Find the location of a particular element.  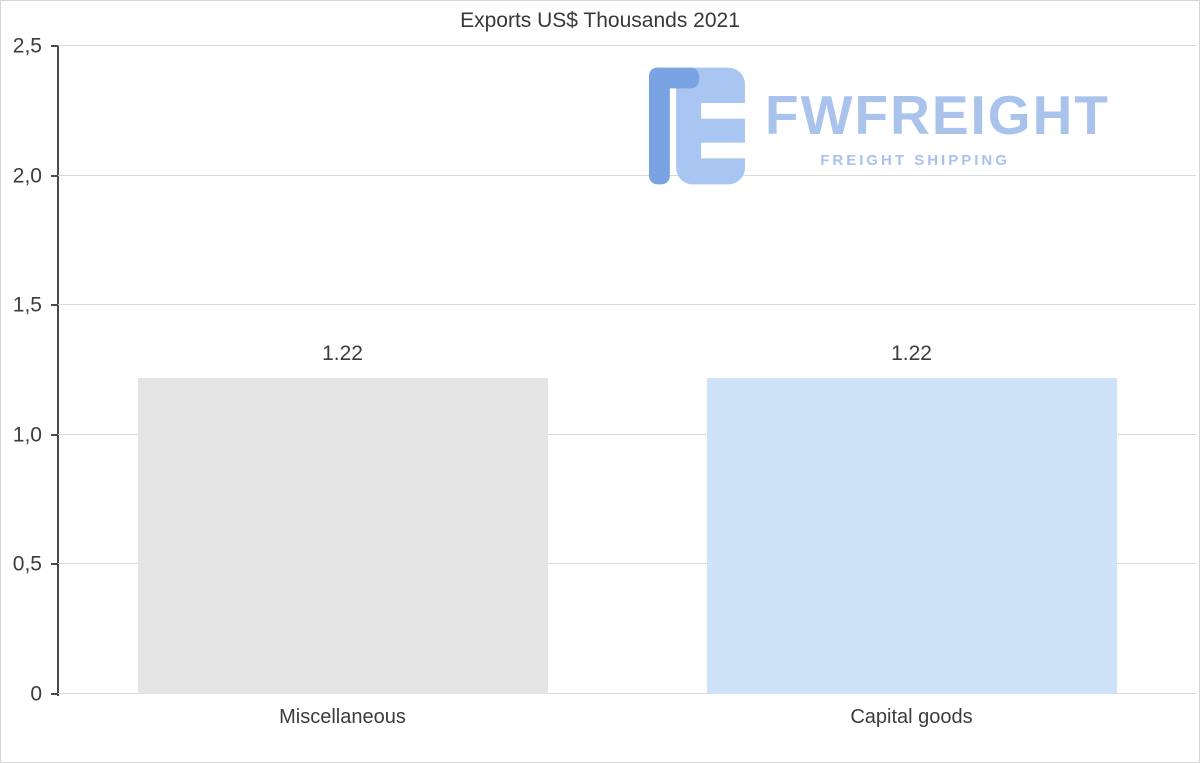

fwfreight-logo-icon is located at coordinates (697, 126).